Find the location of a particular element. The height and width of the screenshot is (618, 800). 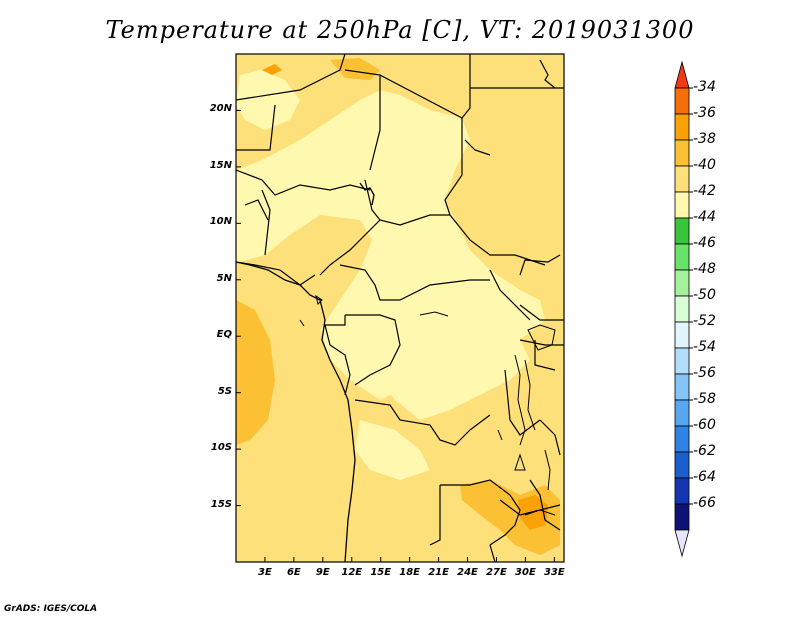

lon-tick-label: 24E is located at coordinates (467, 572).